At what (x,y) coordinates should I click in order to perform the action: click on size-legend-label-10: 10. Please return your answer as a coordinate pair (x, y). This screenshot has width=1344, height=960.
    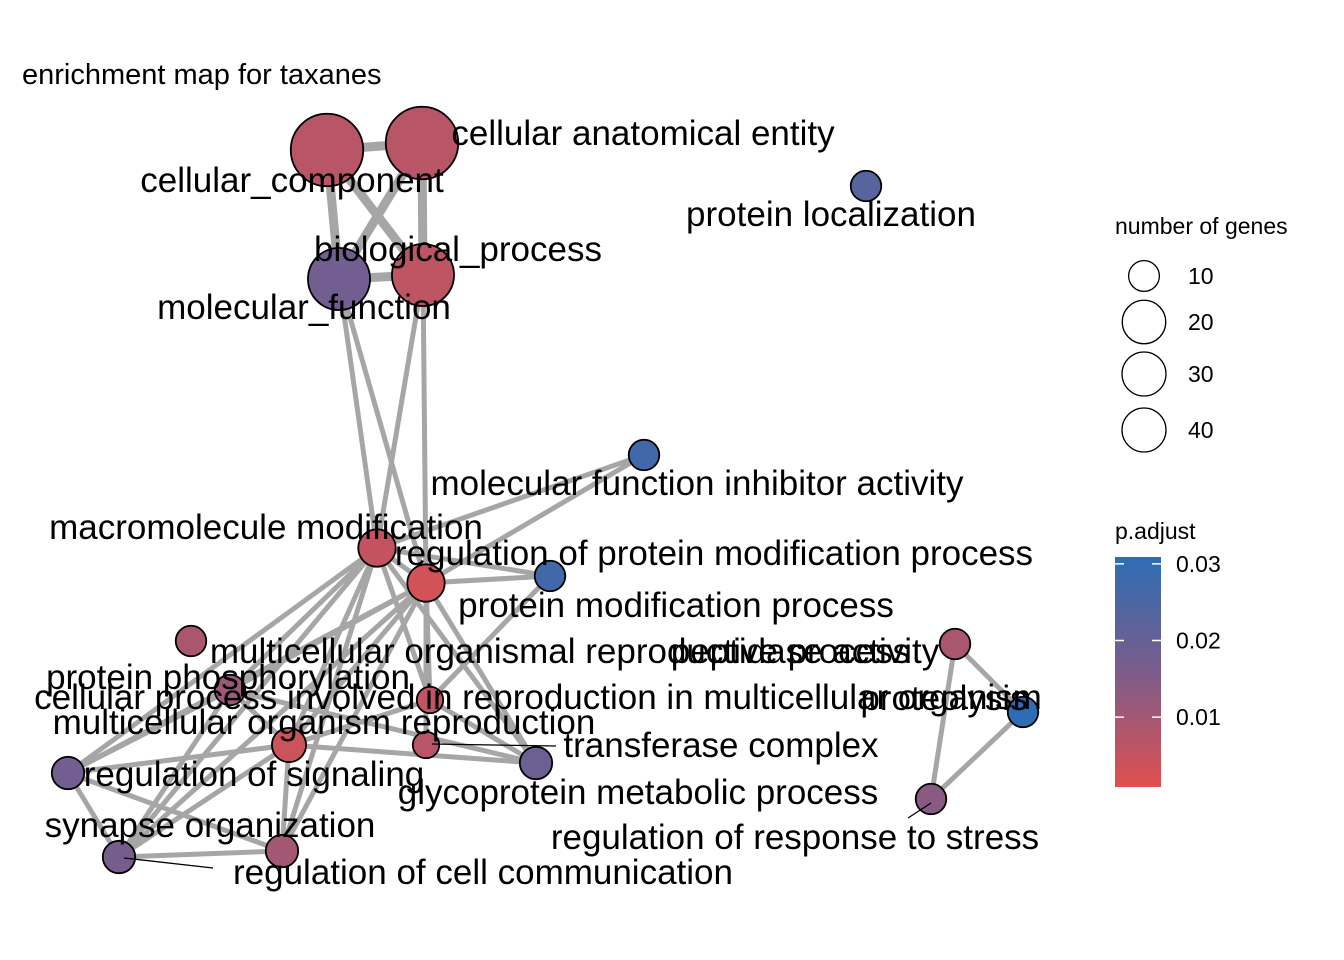
    Looking at the image, I should click on (1201, 276).